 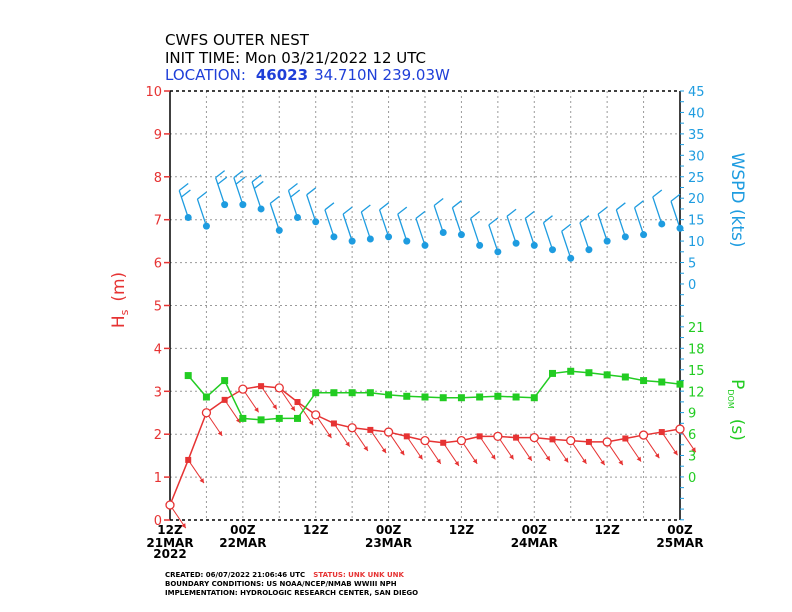 What do you see at coordinates (737, 200) in the screenshot?
I see `wspd-axis-title: WSPD (kts)` at bounding box center [737, 200].